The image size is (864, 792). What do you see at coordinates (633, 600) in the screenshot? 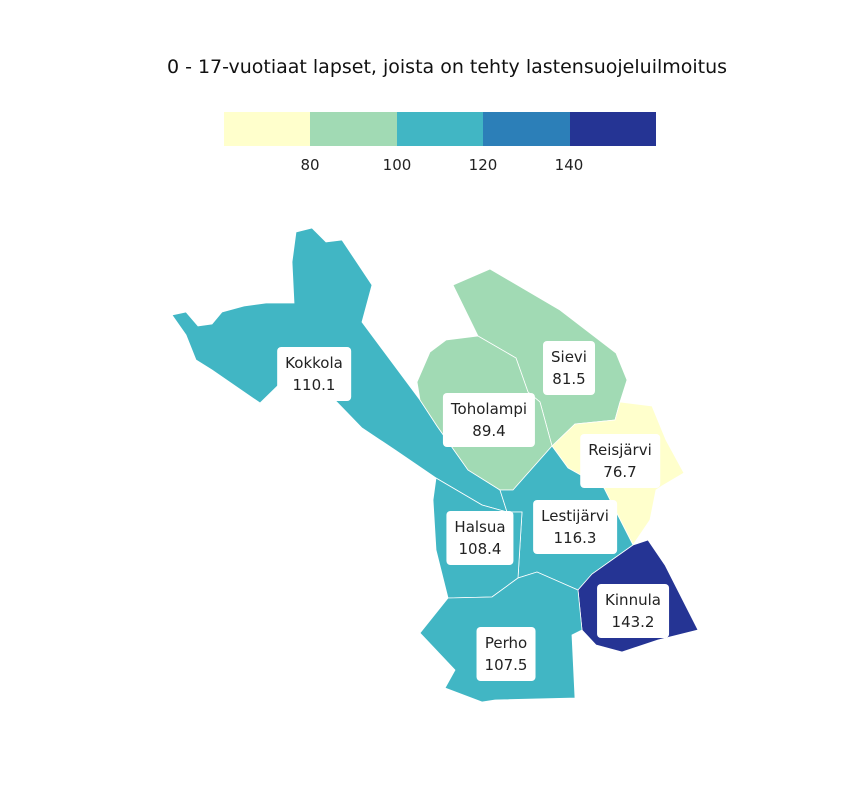
I see `label-kinnula-name: Kinnula` at bounding box center [633, 600].